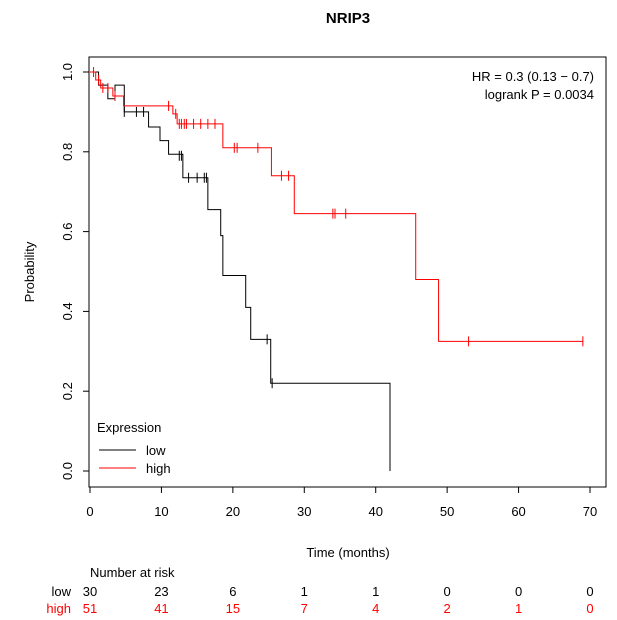  What do you see at coordinates (67, 391) in the screenshot?
I see `y-tick-label: 0.2` at bounding box center [67, 391].